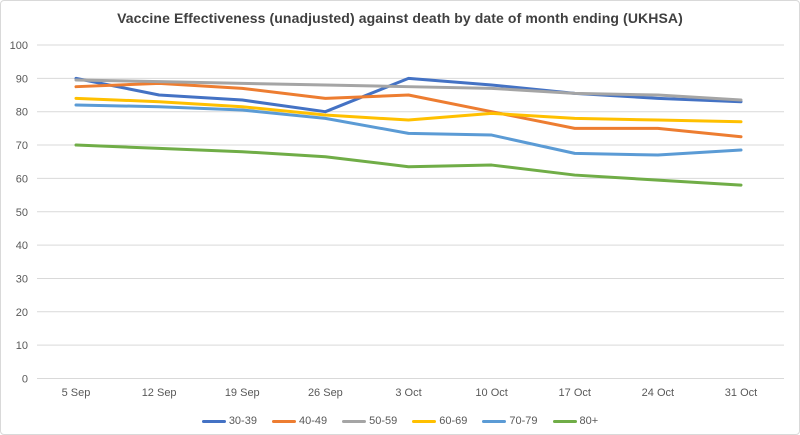  Describe the element at coordinates (76, 393) in the screenshot. I see `x-tick-label: 5 Sep` at that location.